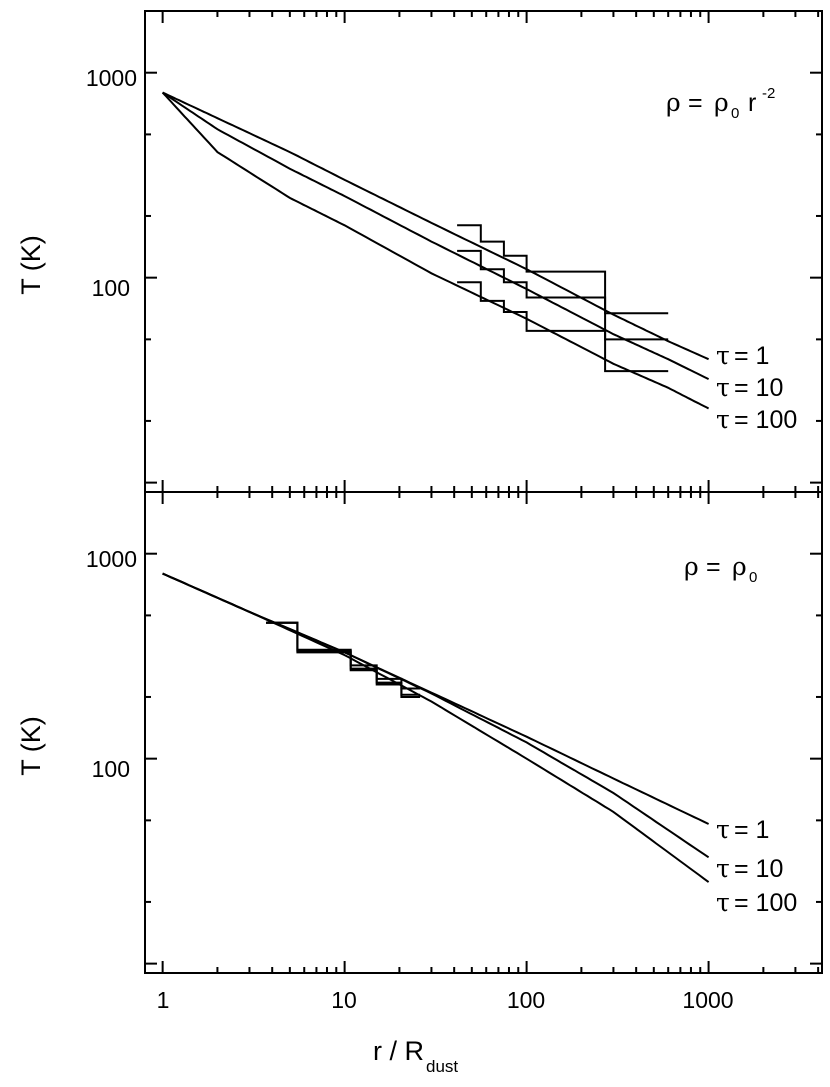 This screenshot has height=1087, width=830. I want to click on bottom-label-tau1: = 1, so click(751, 830).